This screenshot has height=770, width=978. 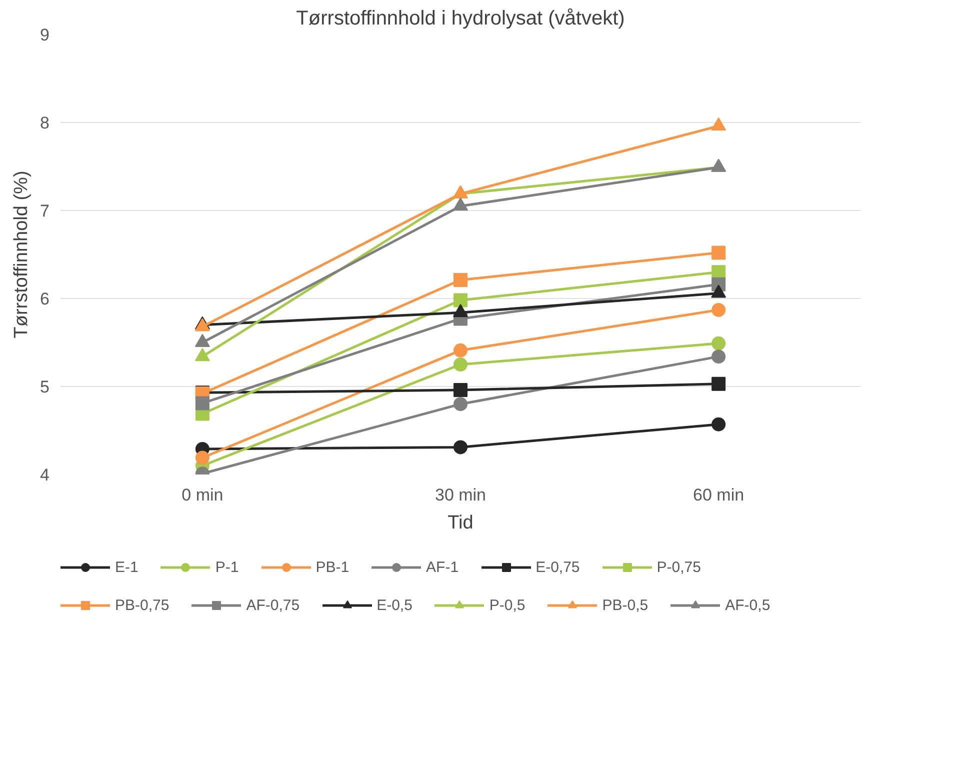 What do you see at coordinates (678, 567) in the screenshot?
I see `legend-label: P-0,75` at bounding box center [678, 567].